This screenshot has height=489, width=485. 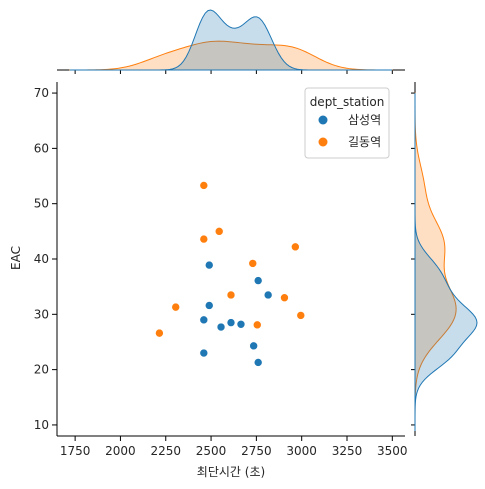 What do you see at coordinates (16, 258) in the screenshot?
I see `y-axis-label: EAC` at bounding box center [16, 258].